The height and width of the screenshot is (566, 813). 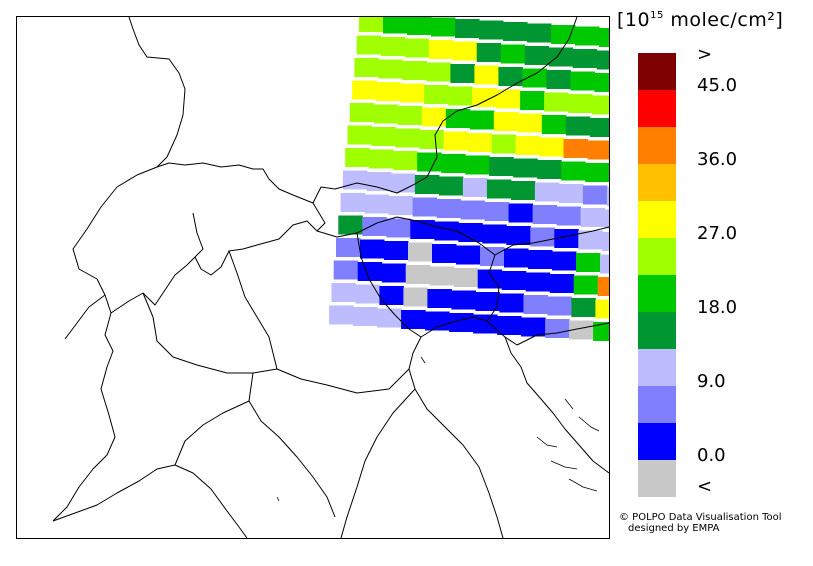 I want to click on border-austria-italy, so click(x=462, y=236).